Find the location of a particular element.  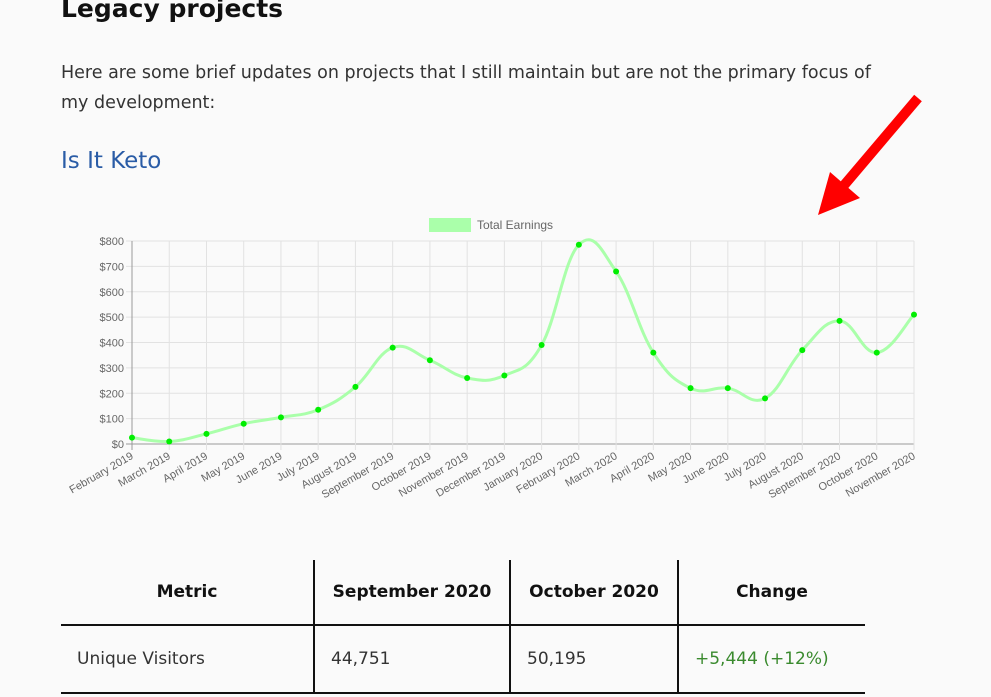

cell-october-value: 50,195 is located at coordinates (593, 659).